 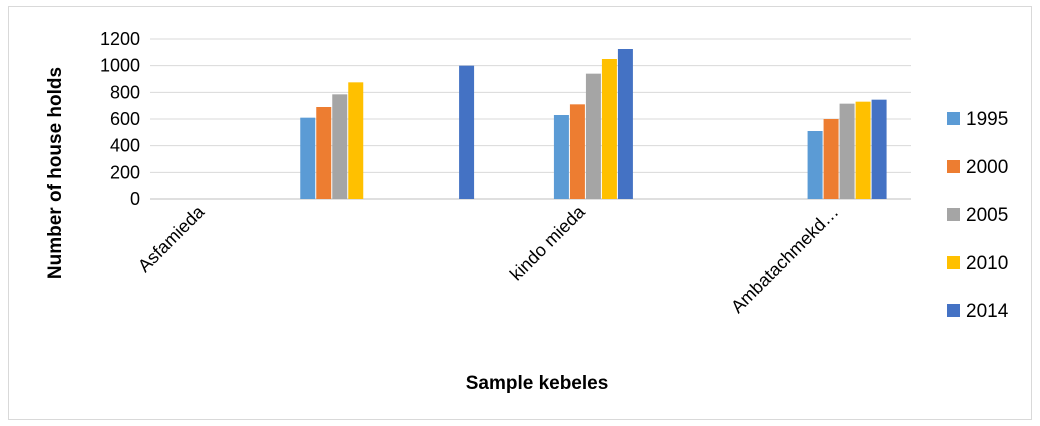 I want to click on x-axis-title: Sample kebeles, so click(x=537, y=383).